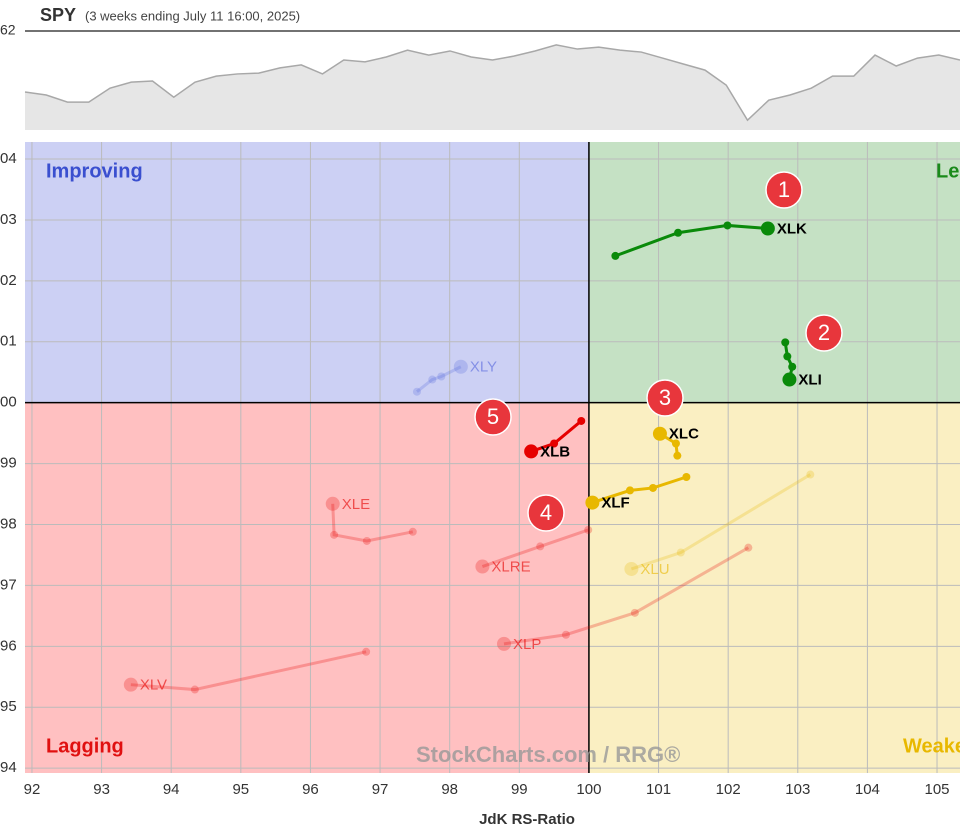  What do you see at coordinates (548, 754) in the screenshot?
I see `watermark: StockCharts.com / RRG®` at bounding box center [548, 754].